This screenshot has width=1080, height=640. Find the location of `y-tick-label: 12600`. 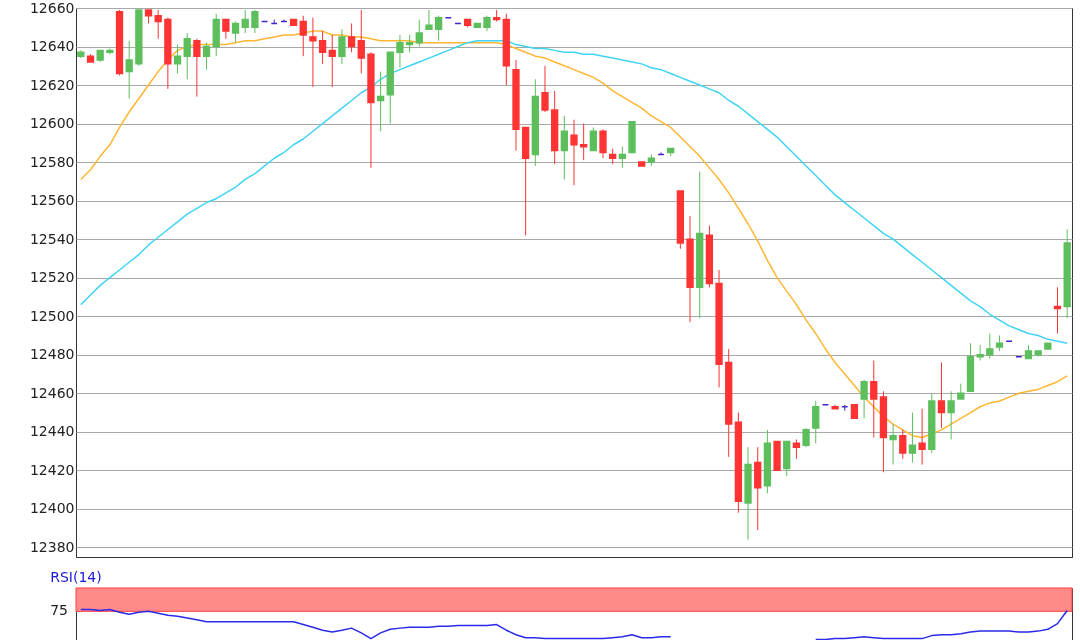

y-tick-label: 12600 is located at coordinates (52, 123).